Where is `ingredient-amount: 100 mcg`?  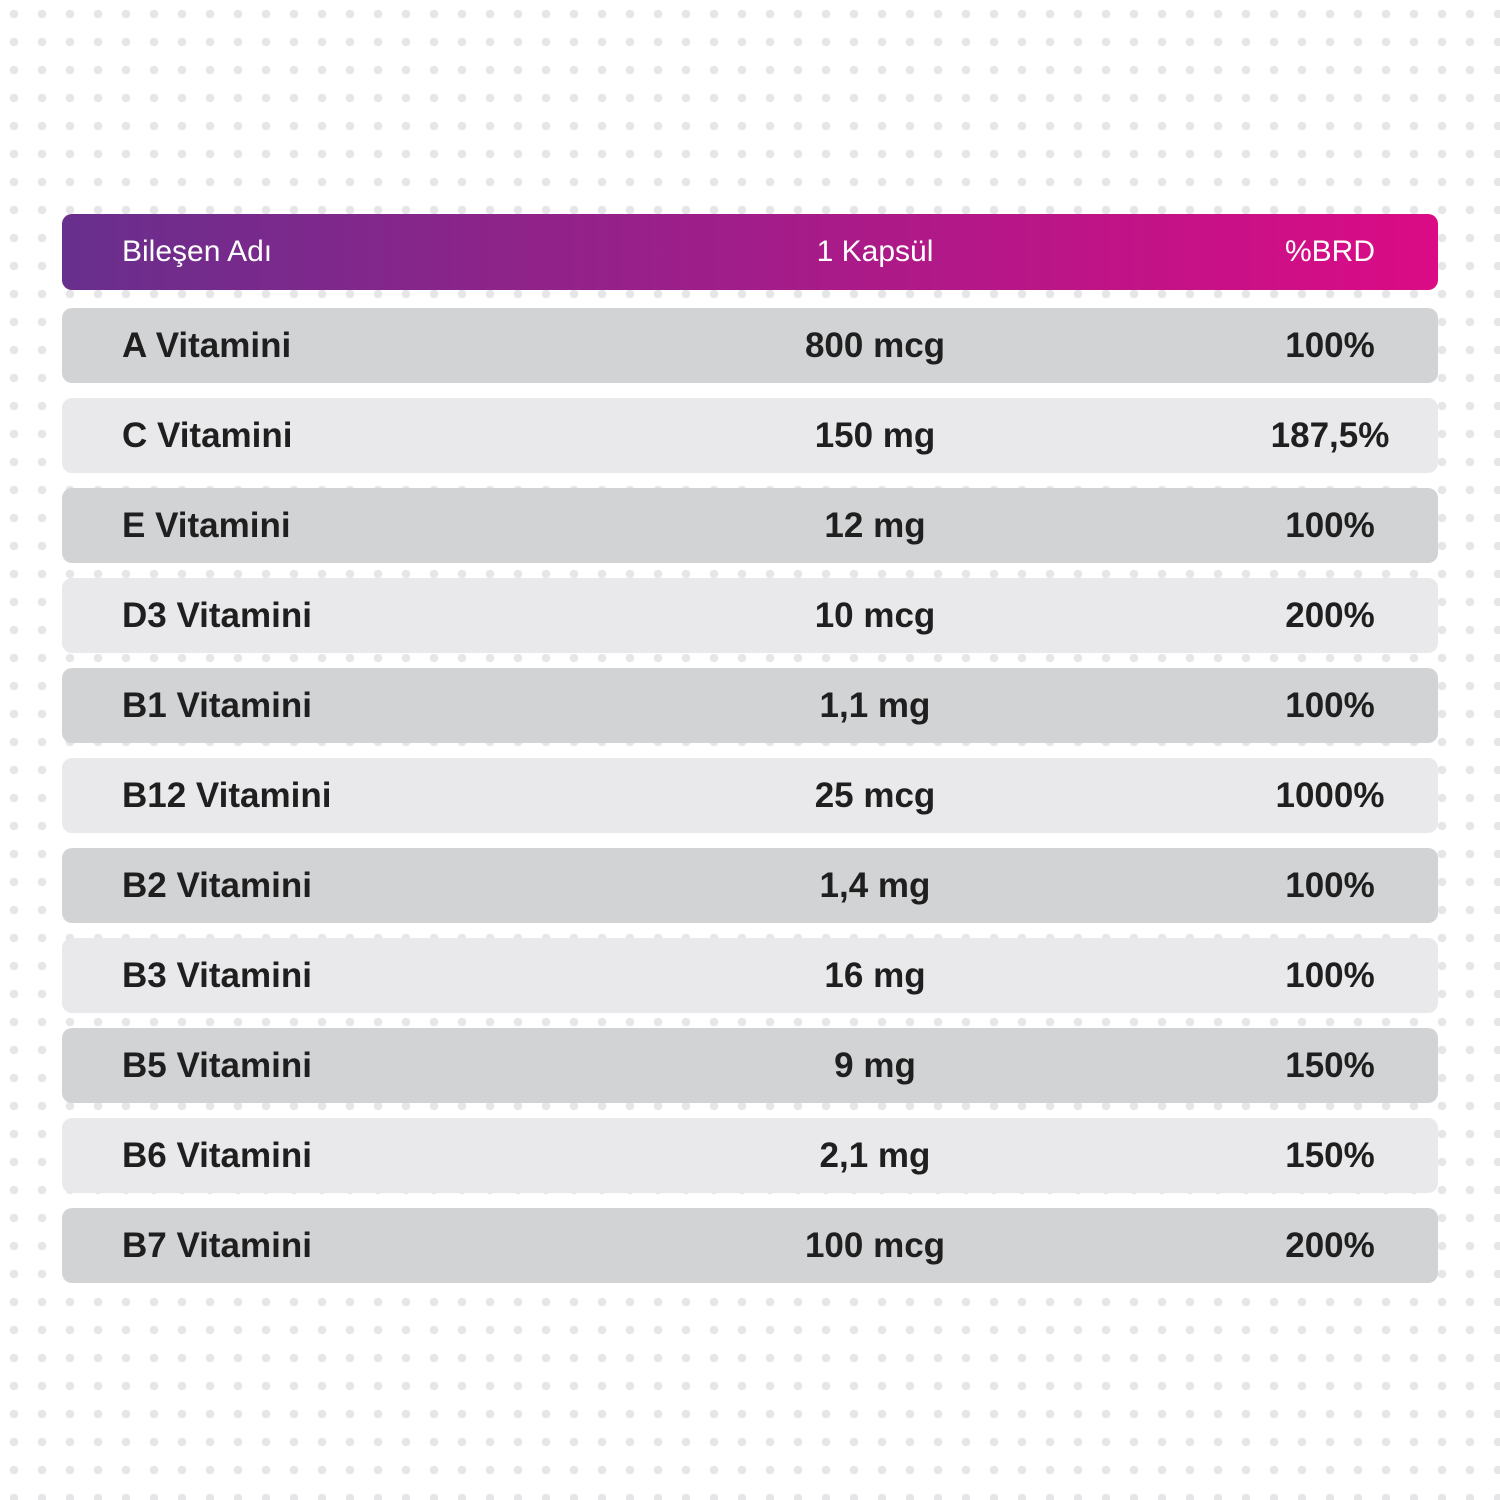
ingredient-amount: 100 mcg is located at coordinates (875, 1245).